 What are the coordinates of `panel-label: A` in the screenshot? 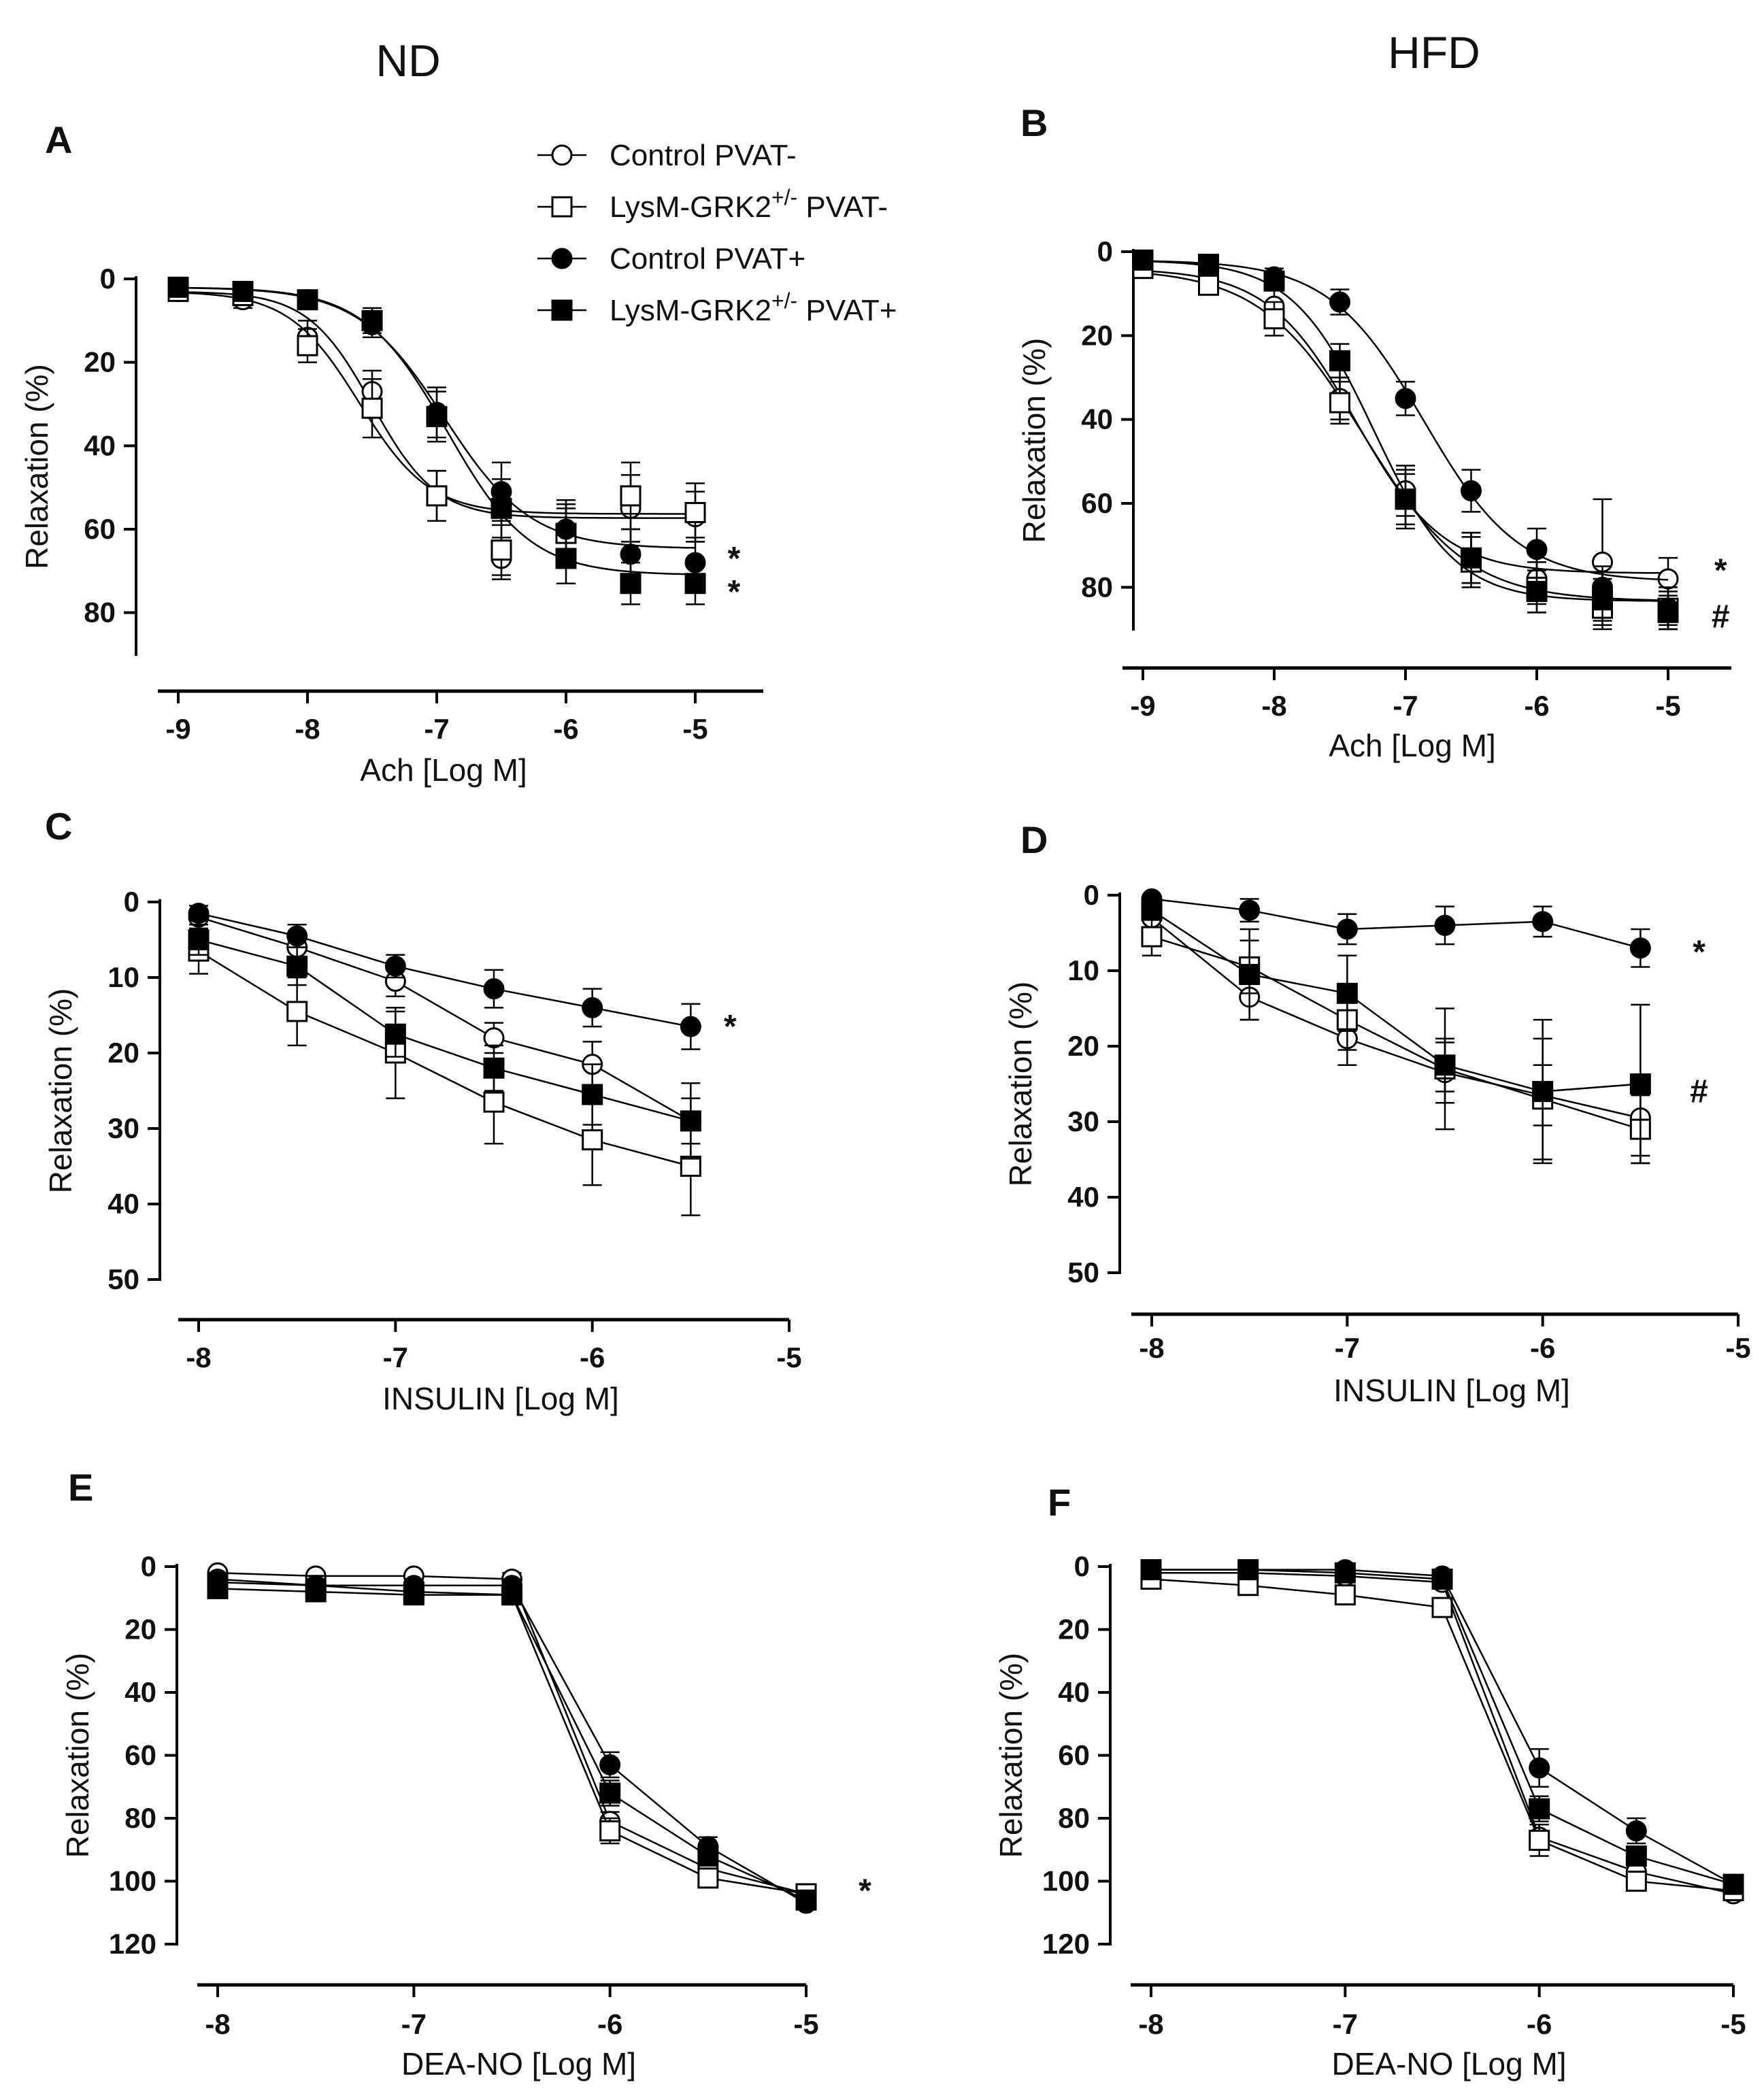 It's located at (59, 139).